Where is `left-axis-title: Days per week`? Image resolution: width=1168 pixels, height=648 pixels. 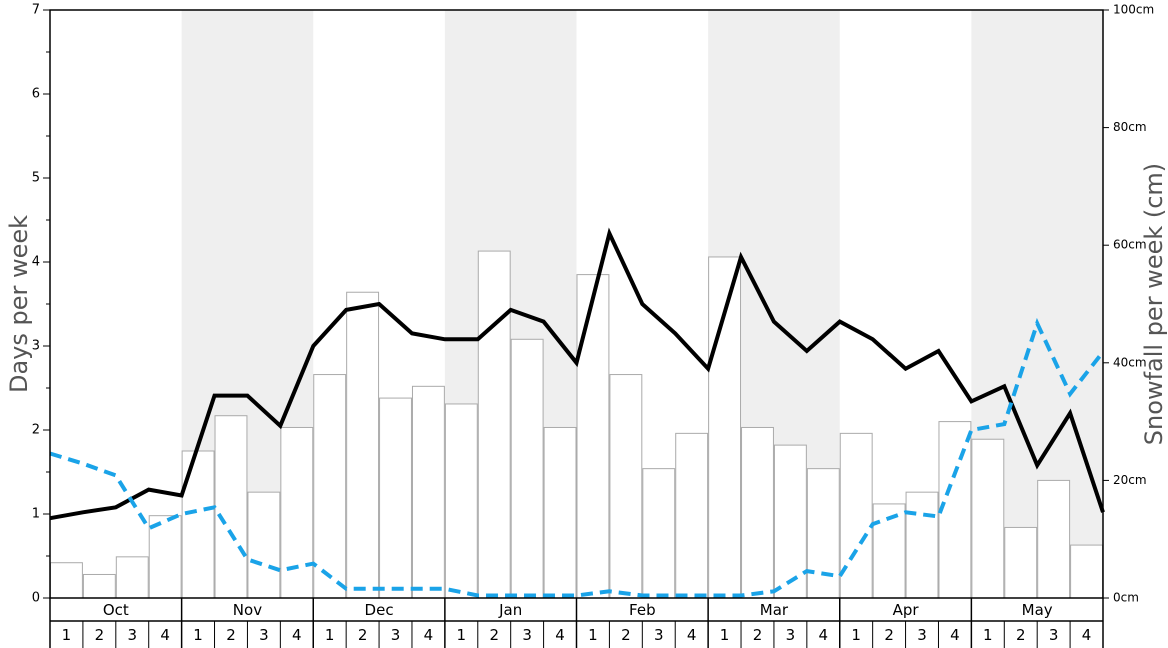
left-axis-title: Days per week is located at coordinates (19, 304).